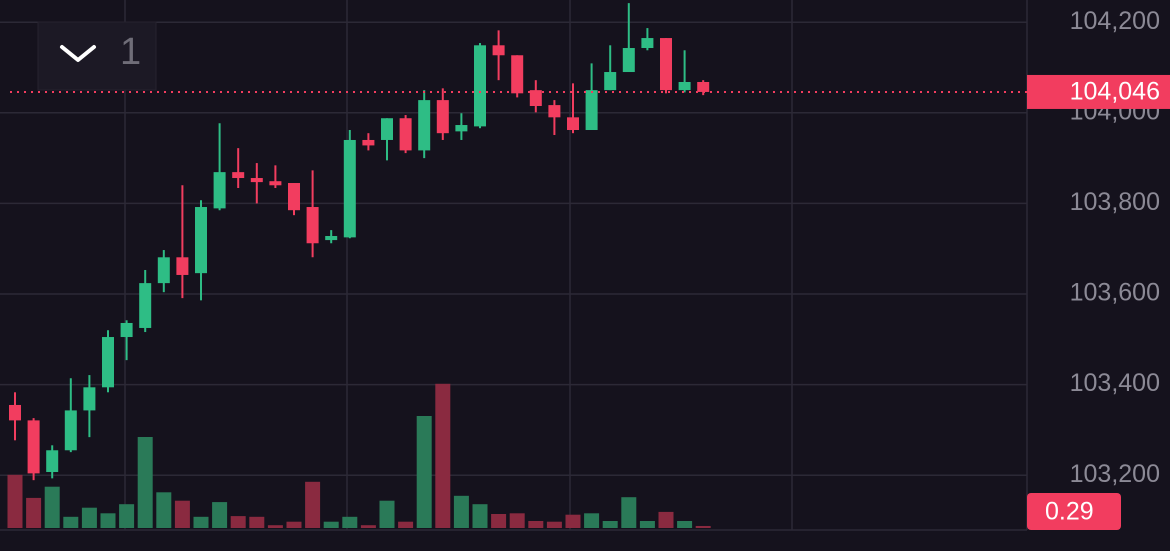  I want to click on last-price-label: 104,046, so click(1115, 92).